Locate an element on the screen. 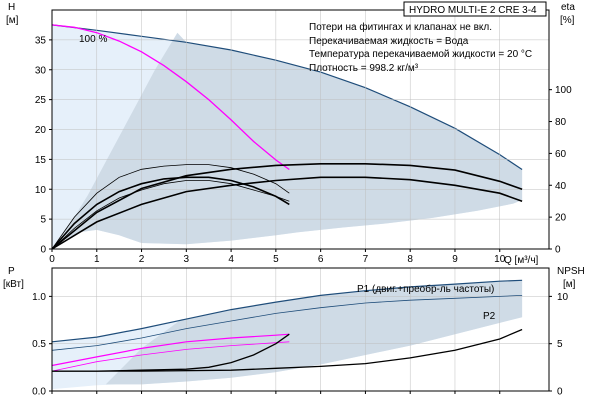 Image resolution: width=600 pixels, height=400 pixels. x-tick-label-7: 7 is located at coordinates (366, 259).